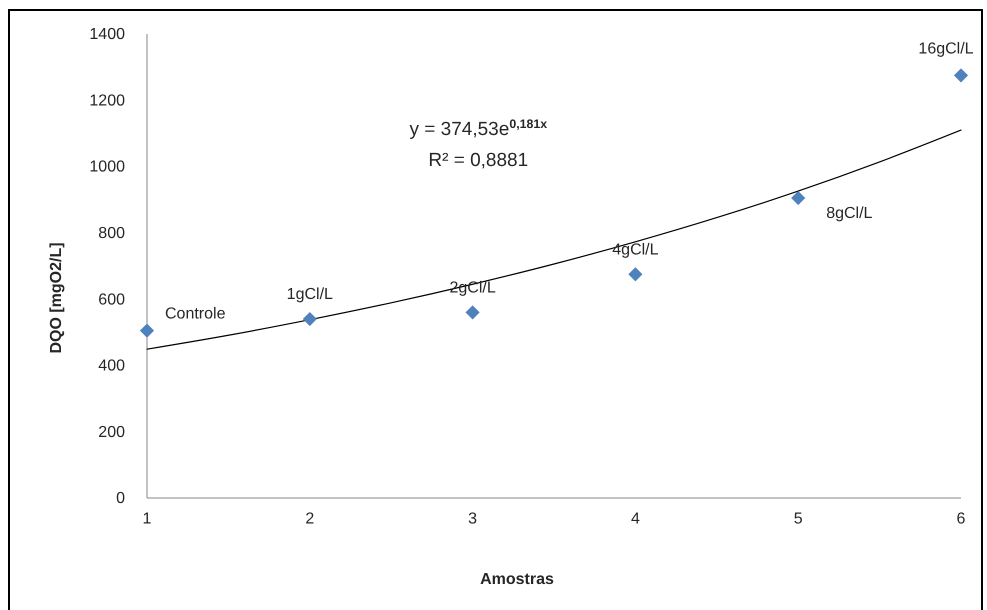 The image size is (987, 610). I want to click on y-tick-label: 800, so click(112, 233).